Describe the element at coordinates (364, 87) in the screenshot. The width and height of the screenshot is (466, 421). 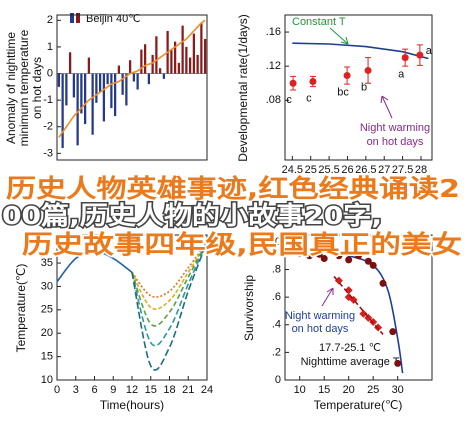
I see `point-label: b` at that location.